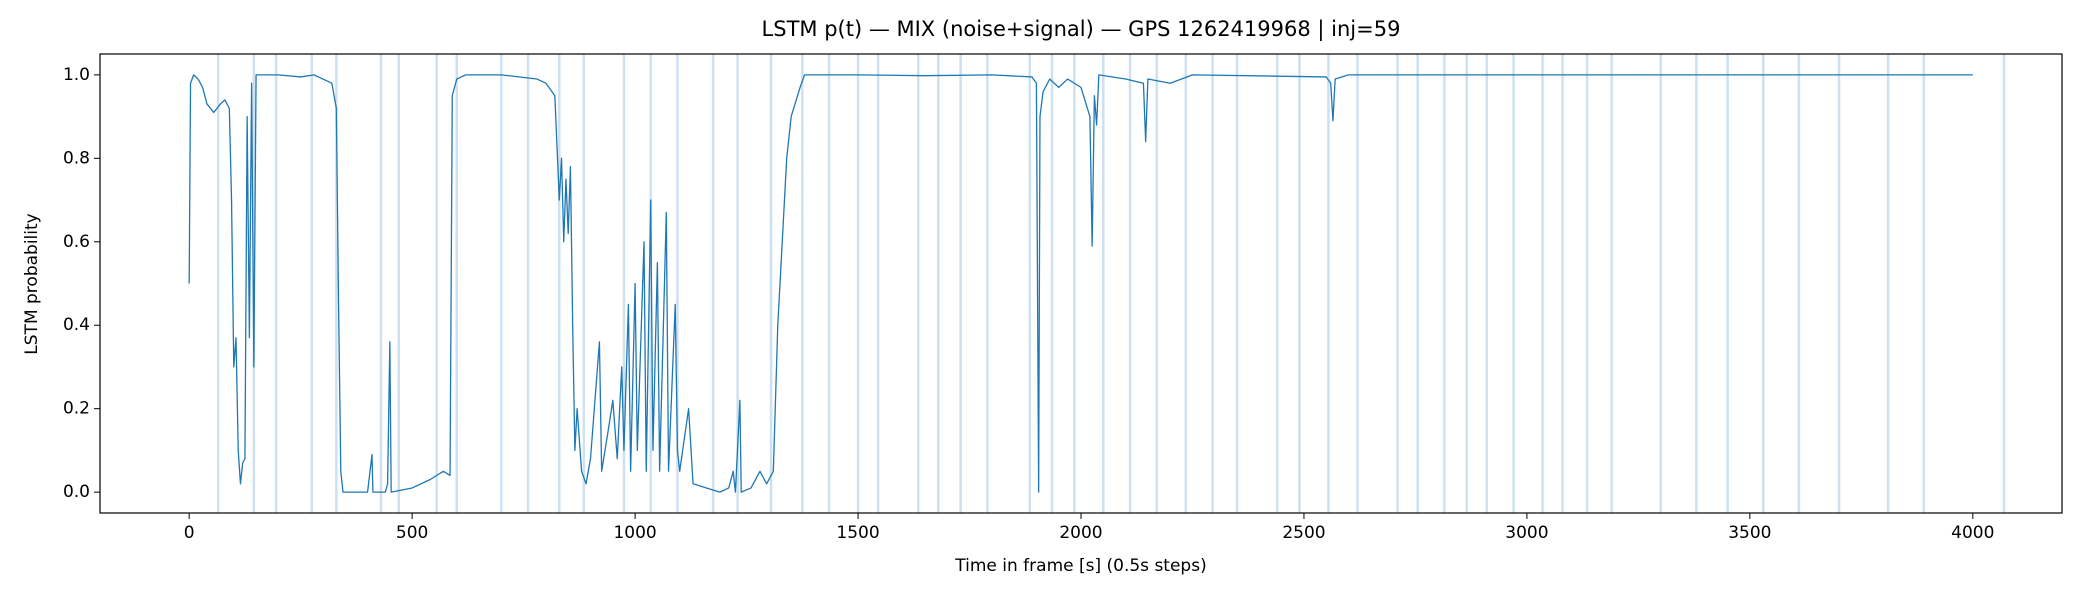  What do you see at coordinates (76, 242) in the screenshot?
I see `y-tick-label: 0.6` at bounding box center [76, 242].